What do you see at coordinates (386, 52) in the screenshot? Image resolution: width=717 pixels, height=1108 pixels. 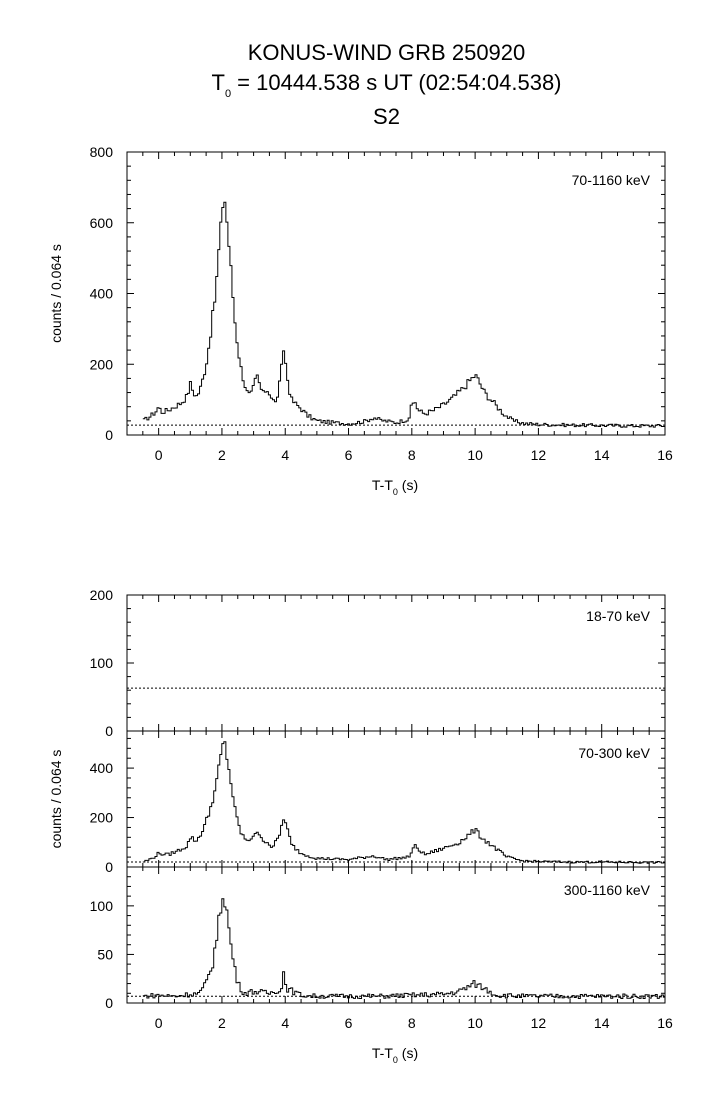 I see `chart-title: KONUS-WIND GRB 250920` at bounding box center [386, 52].